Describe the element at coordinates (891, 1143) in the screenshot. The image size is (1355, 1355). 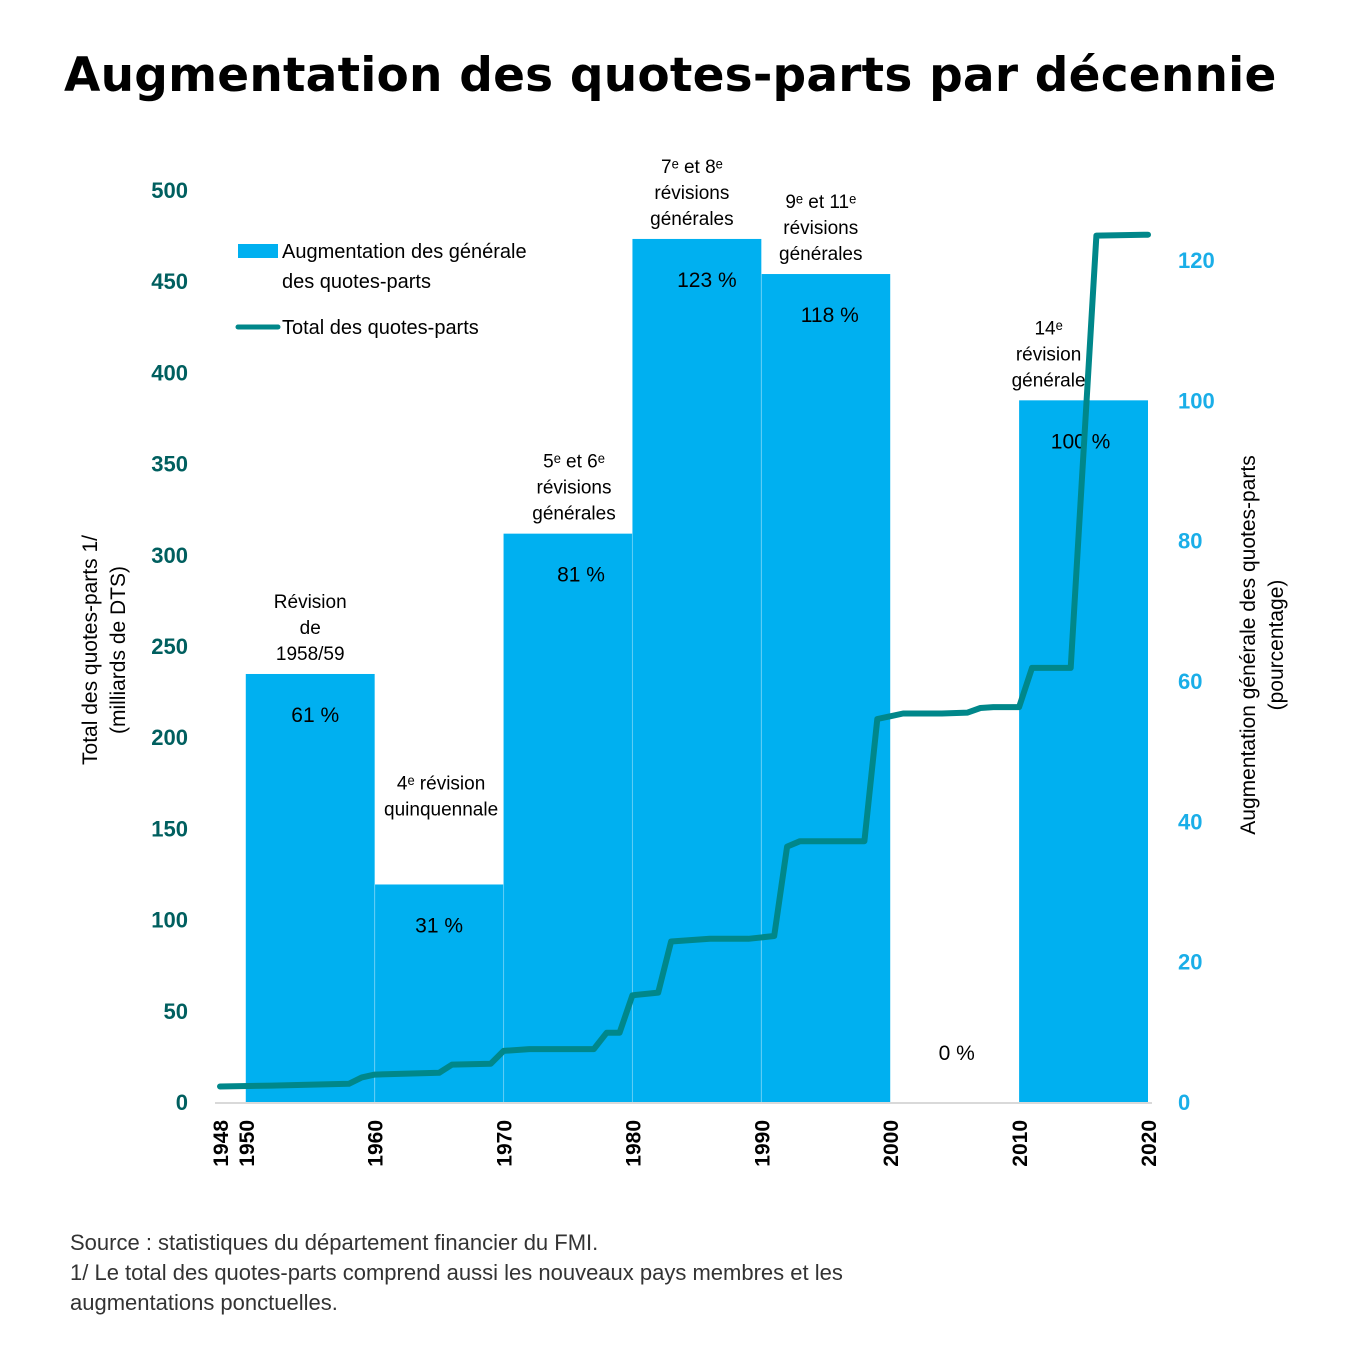
I see `x-axis-tick-label: 2000` at that location.